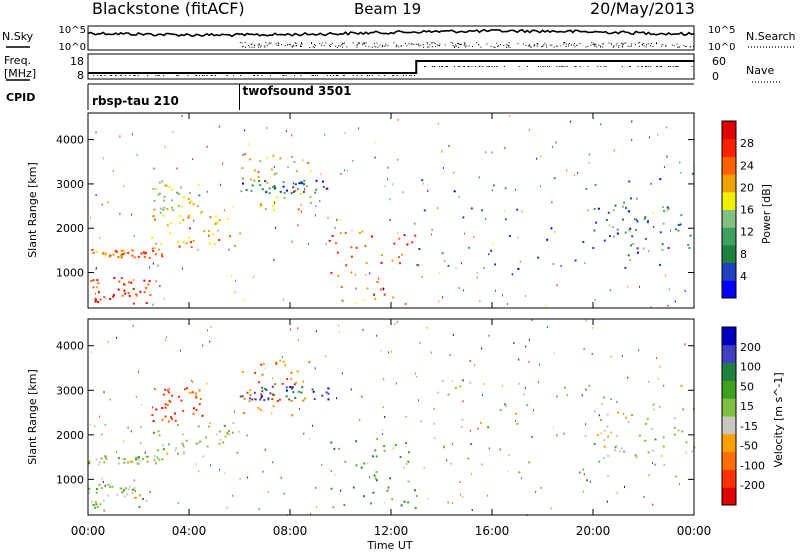  I want to click on x-tick-label: 00:00, so click(694, 531).